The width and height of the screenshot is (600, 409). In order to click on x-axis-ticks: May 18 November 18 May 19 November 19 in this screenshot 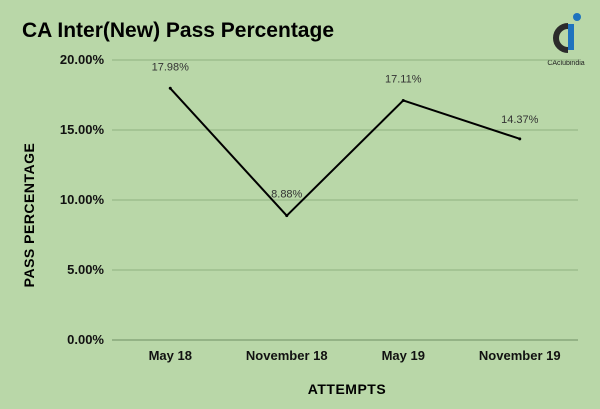, I will do `click(355, 355)`.